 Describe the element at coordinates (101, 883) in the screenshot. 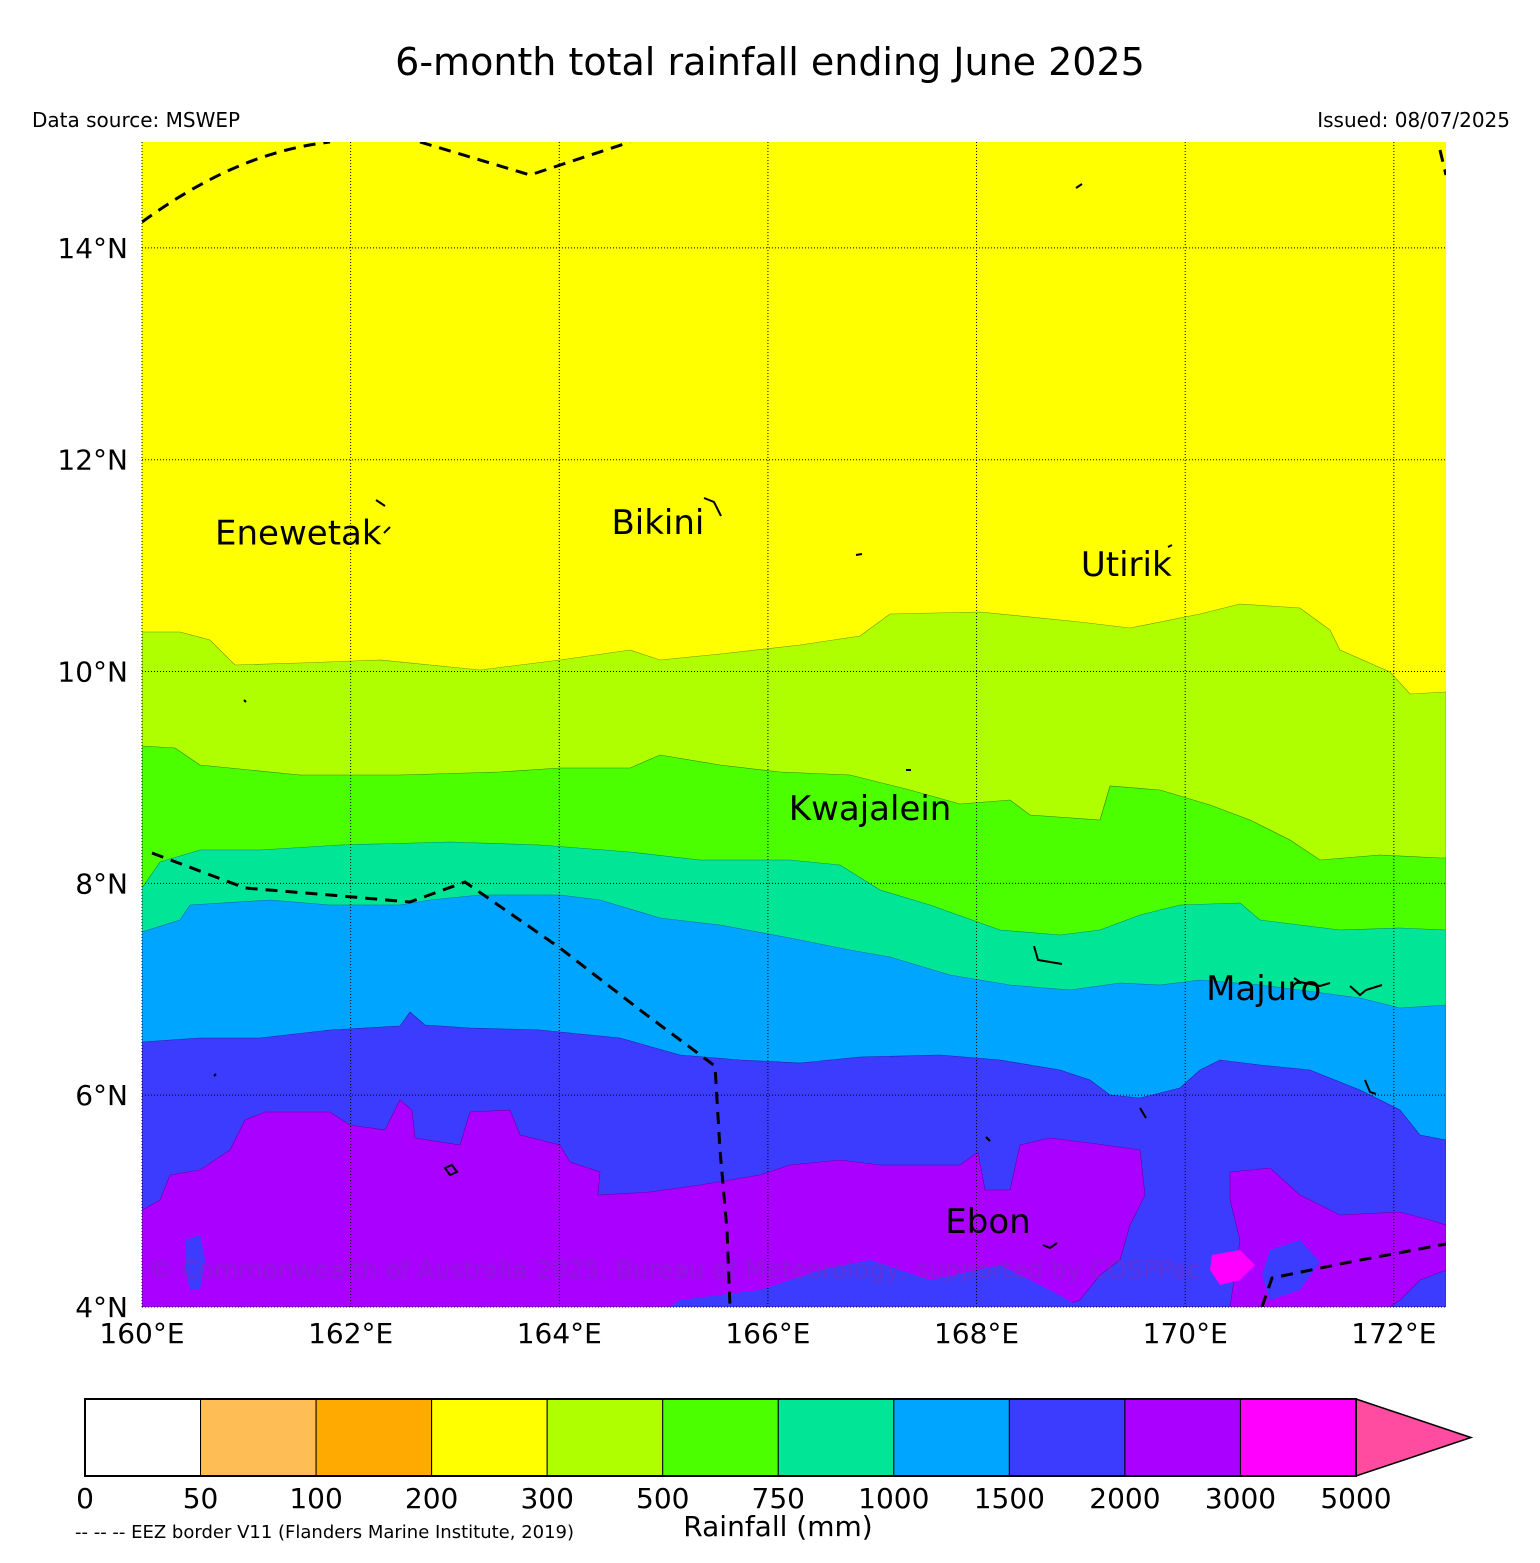

I see `latitude-tick-label: 8°N` at that location.